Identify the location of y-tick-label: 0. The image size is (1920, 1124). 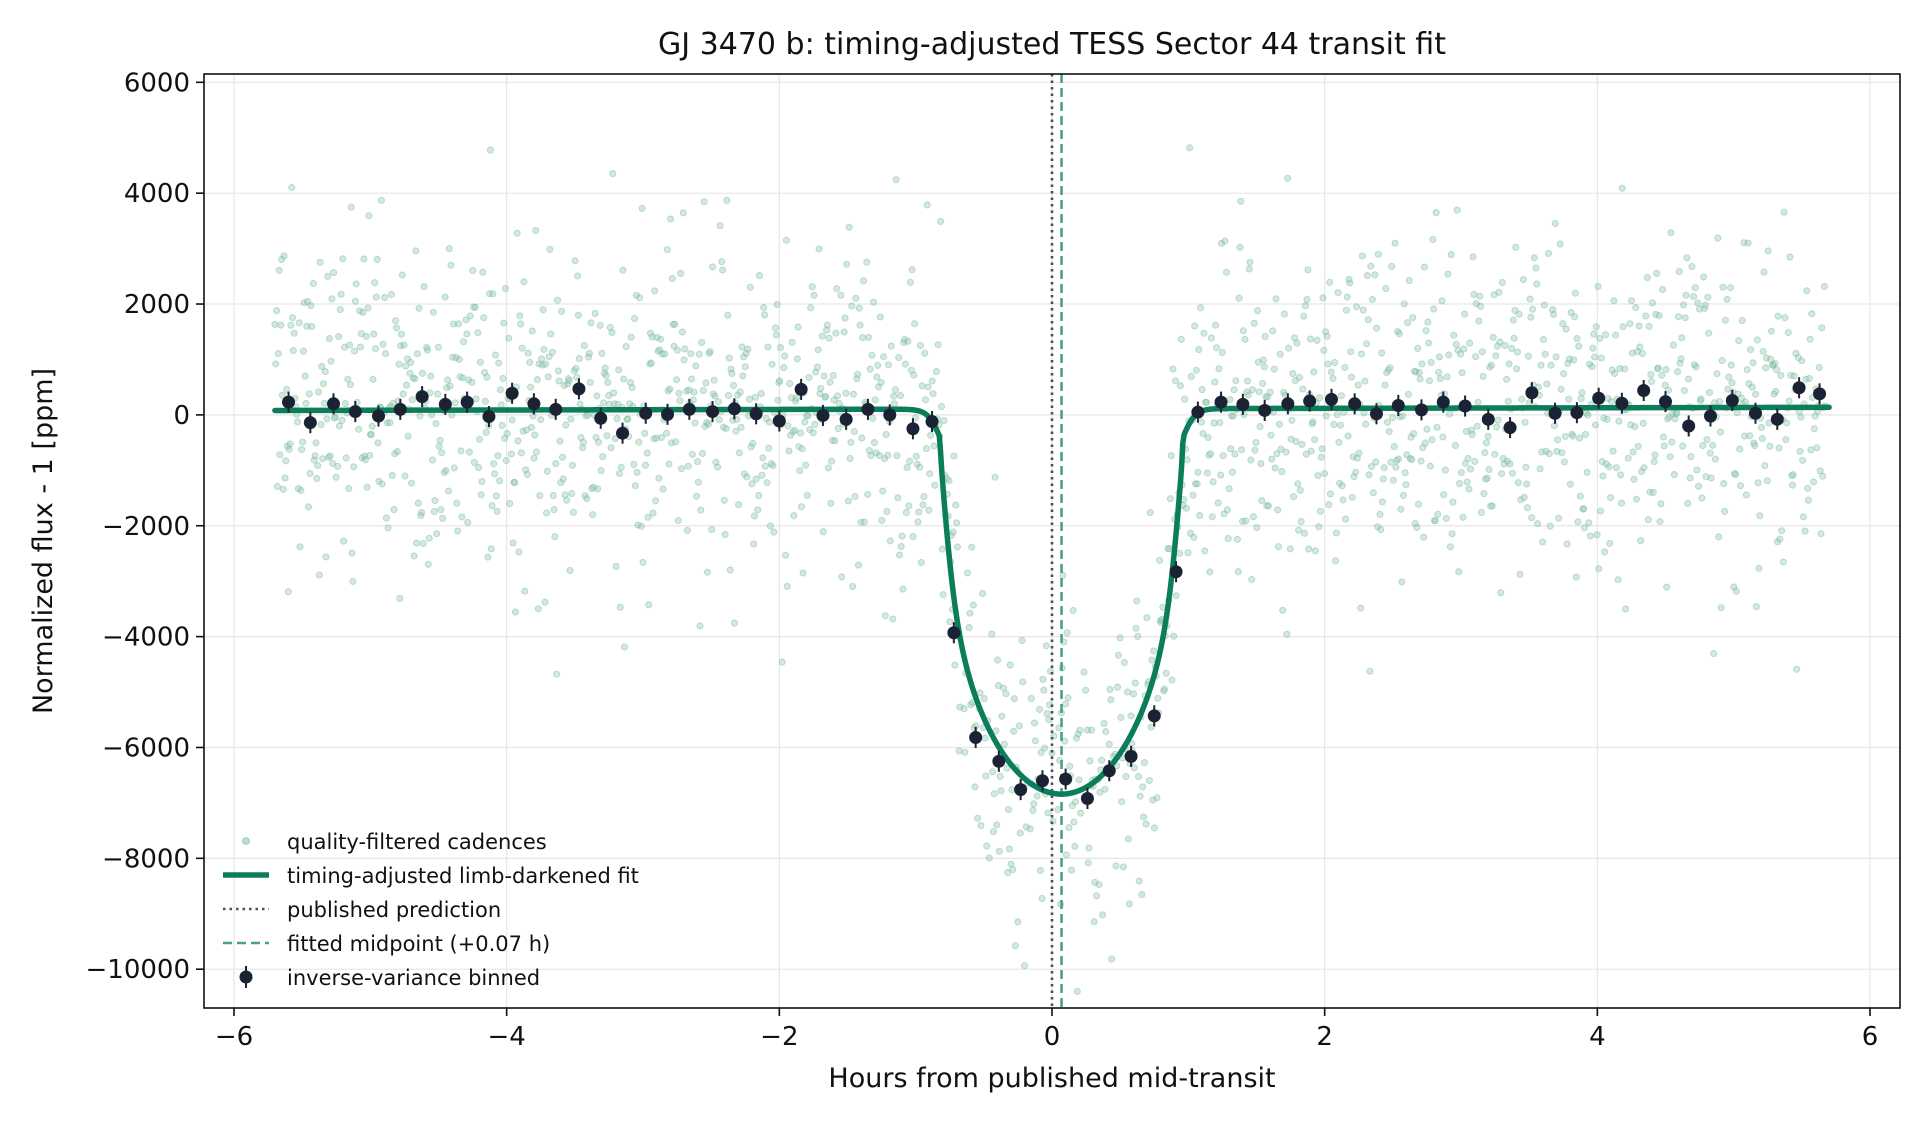
(181, 416).